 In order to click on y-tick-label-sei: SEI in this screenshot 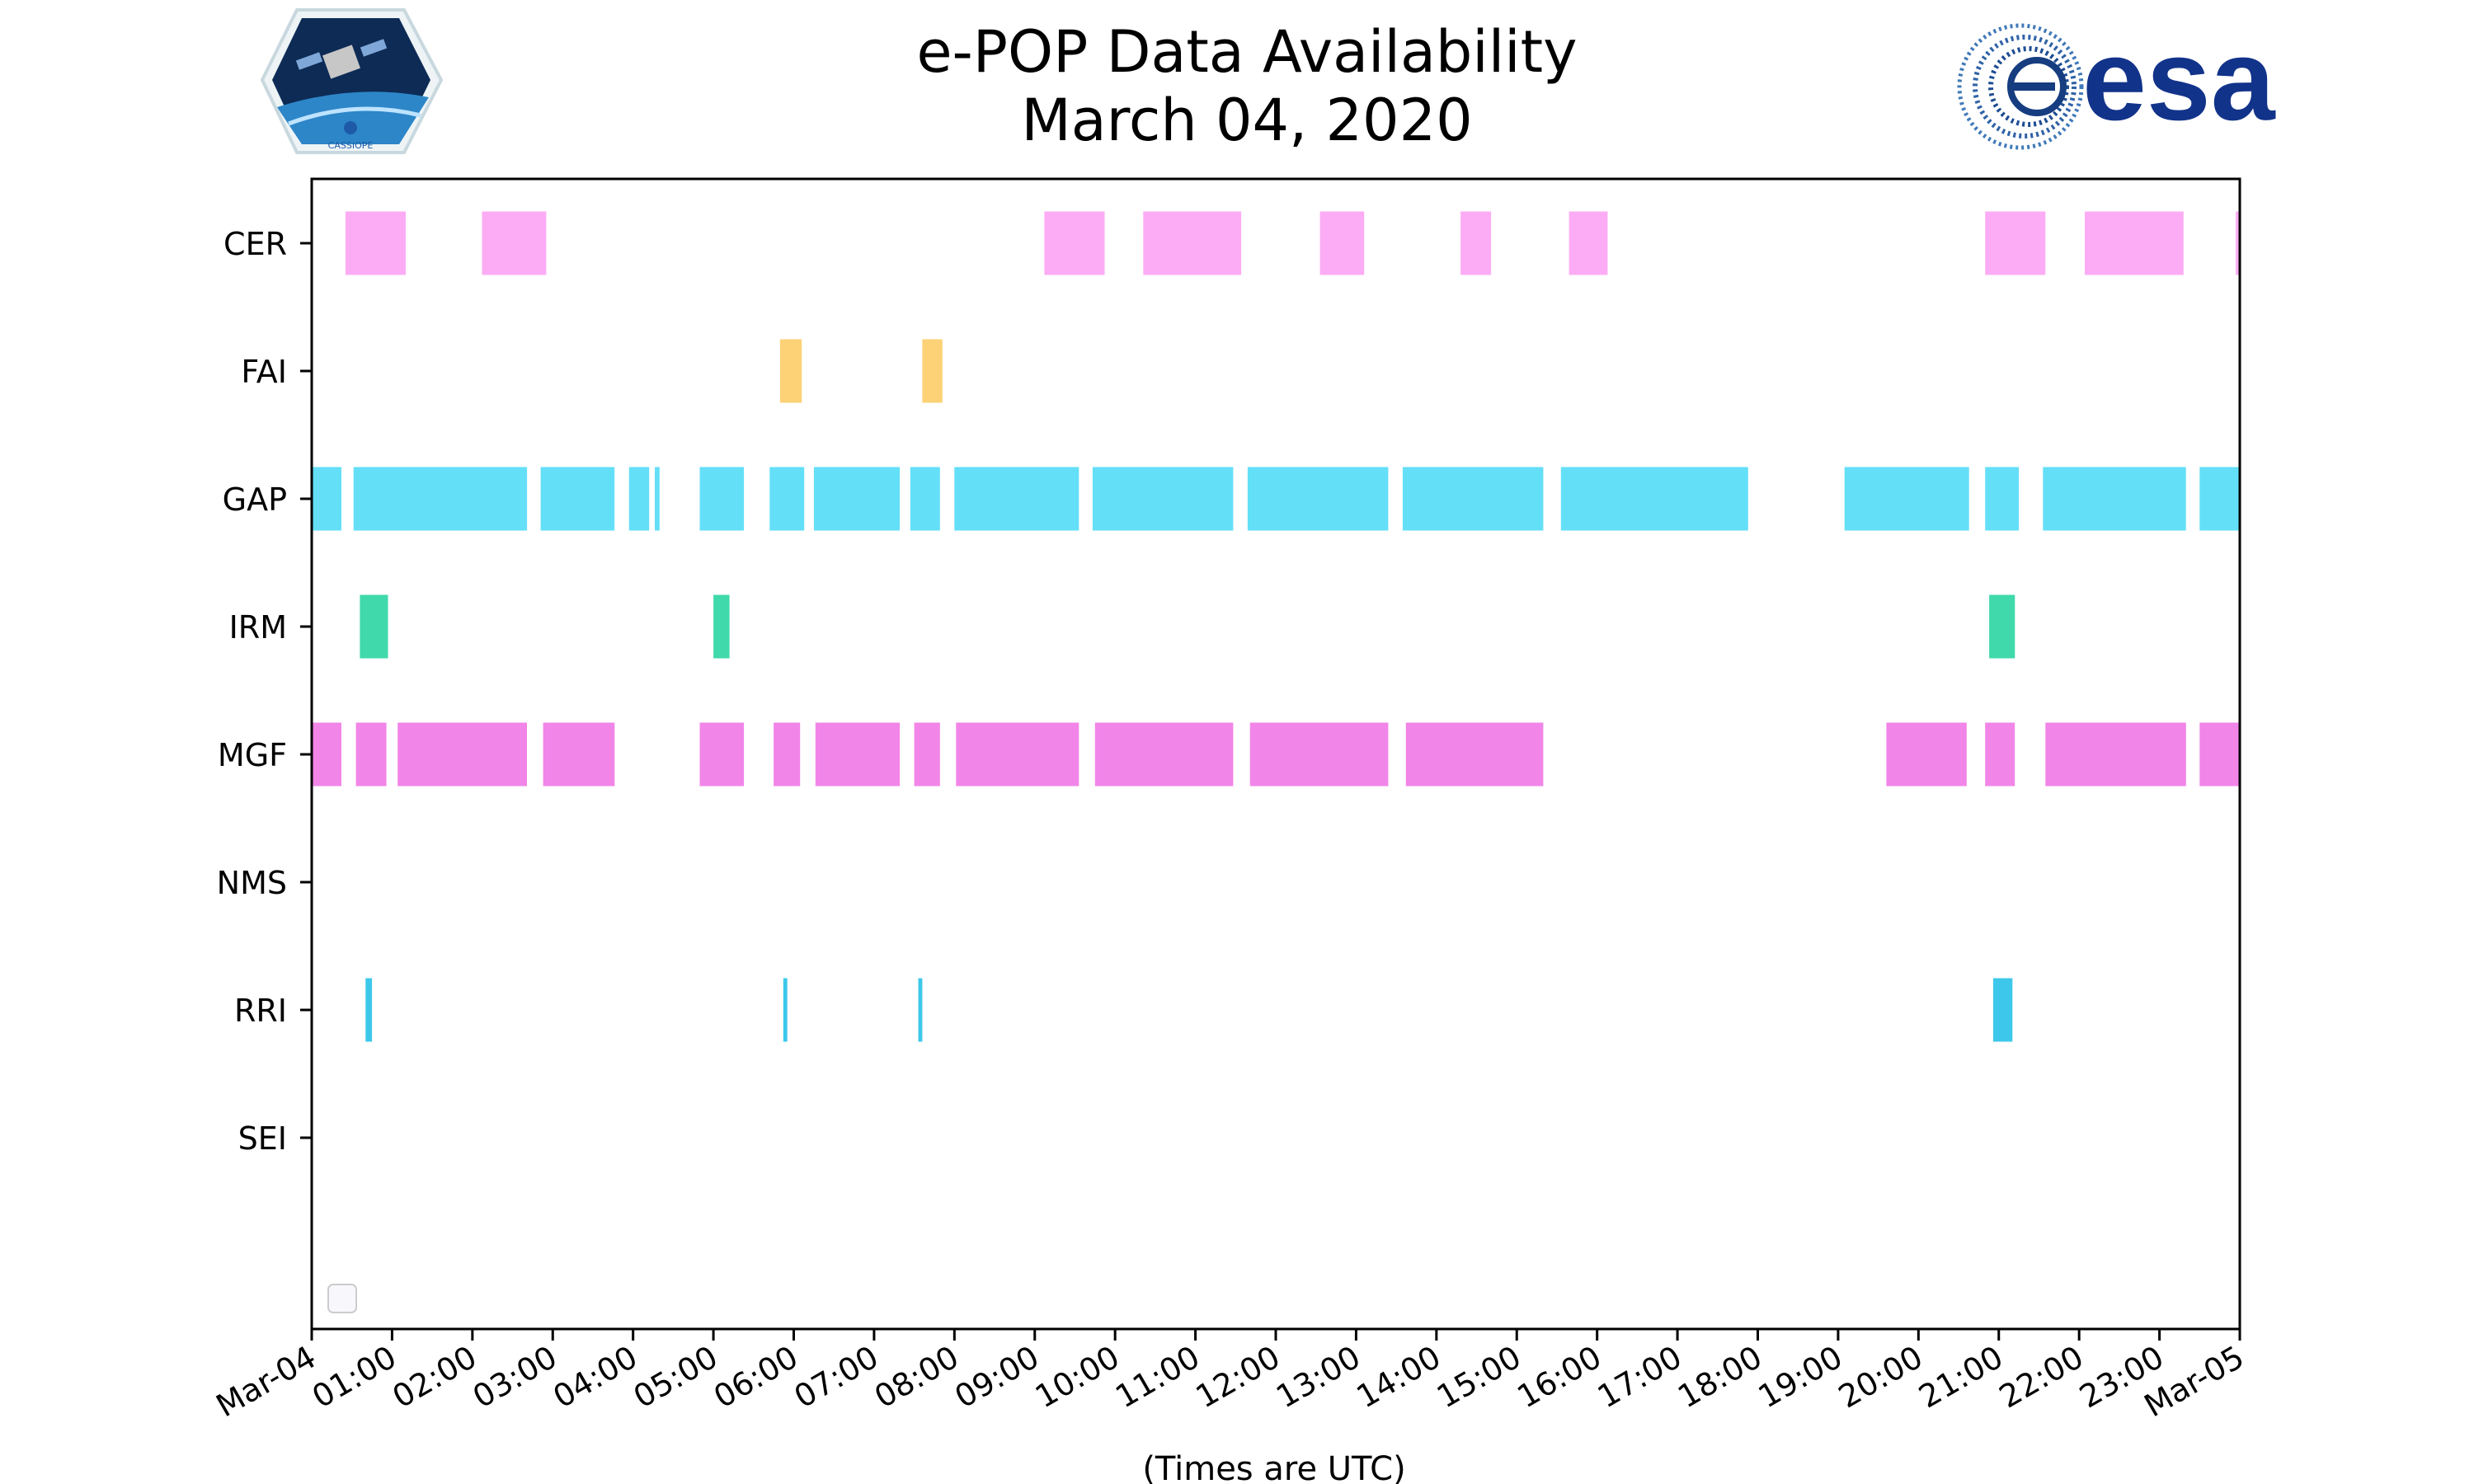, I will do `click(262, 1138)`.